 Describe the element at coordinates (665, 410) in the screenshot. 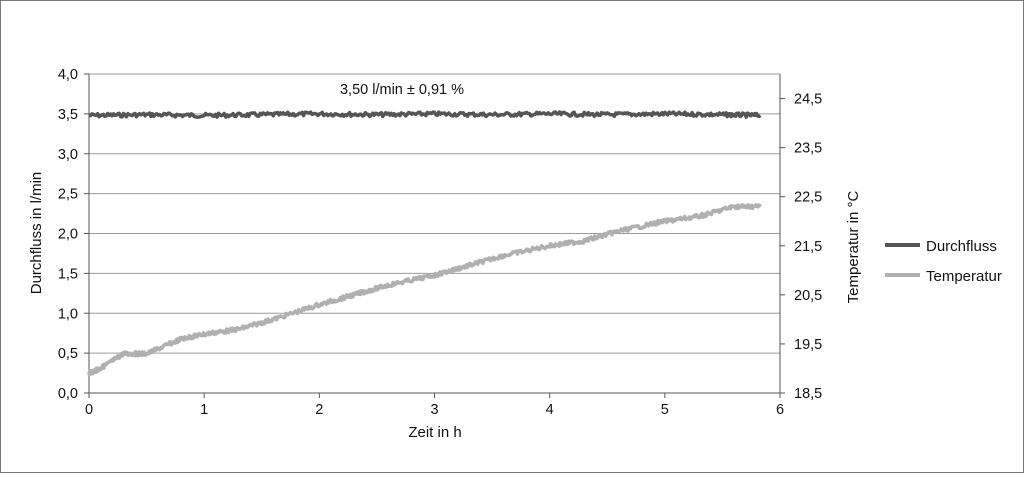

I see `x-tick-label-5: 5` at that location.